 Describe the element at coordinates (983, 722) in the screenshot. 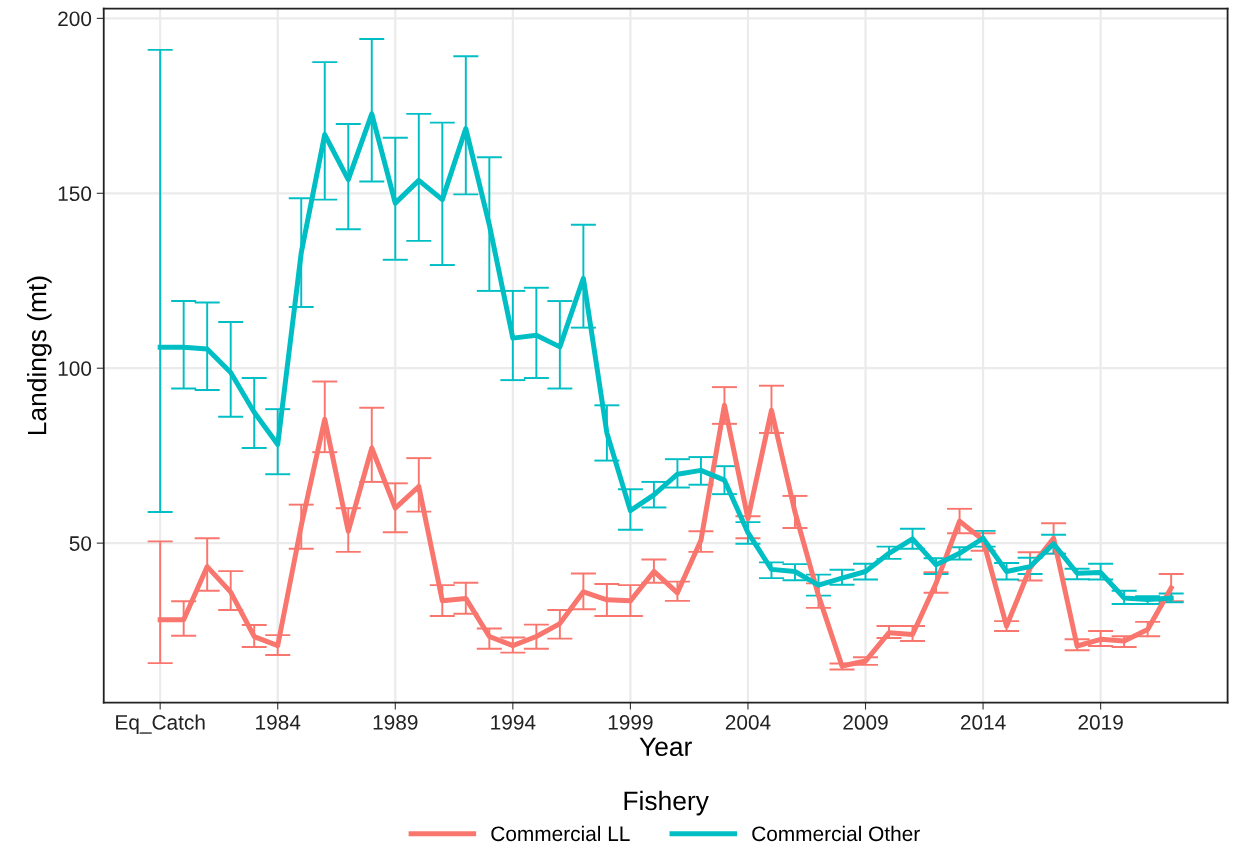

I see `x-tick-label: 2014` at that location.